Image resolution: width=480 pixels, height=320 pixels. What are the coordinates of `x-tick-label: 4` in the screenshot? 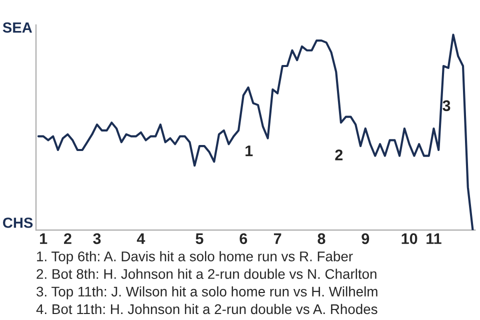 It's located at (141, 238).